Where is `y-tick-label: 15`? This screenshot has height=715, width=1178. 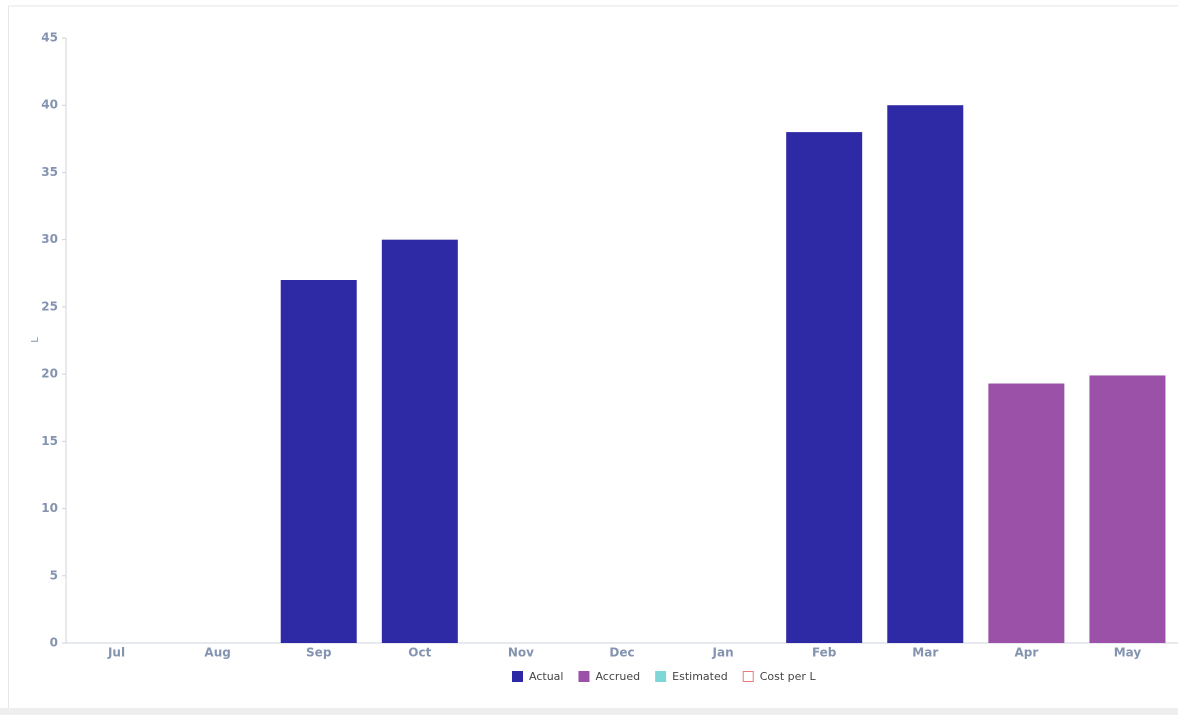 y-tick-label: 15 is located at coordinates (49, 441).